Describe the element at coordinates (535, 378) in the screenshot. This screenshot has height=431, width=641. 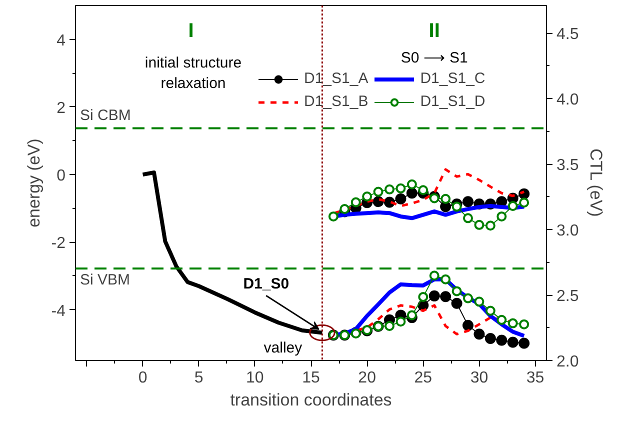
I see `x-tick-label: 35` at that location.